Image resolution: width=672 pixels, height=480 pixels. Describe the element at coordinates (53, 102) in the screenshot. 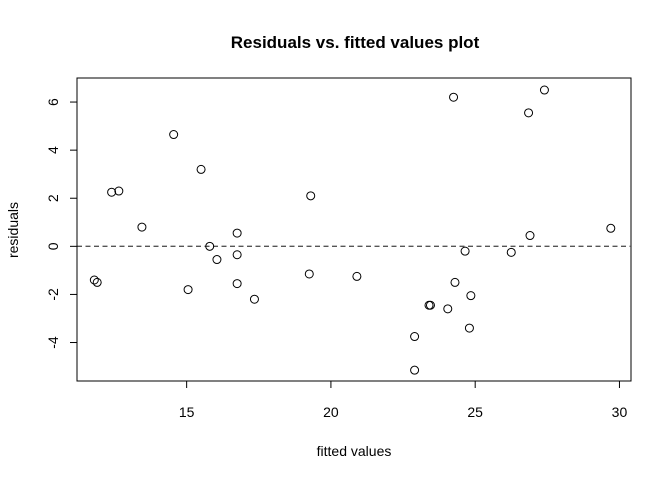

I see `y-tick-label: 6` at that location.